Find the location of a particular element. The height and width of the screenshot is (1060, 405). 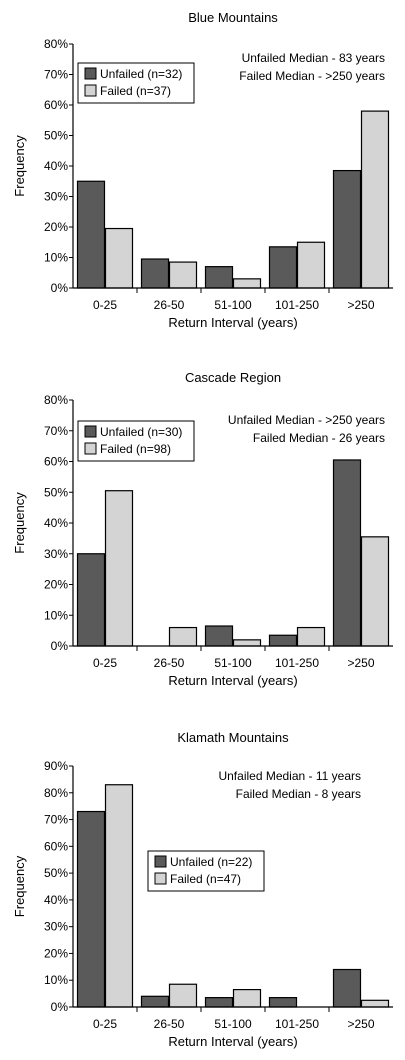

median-annotation: Failed Median - >250 years is located at coordinates (312, 76).